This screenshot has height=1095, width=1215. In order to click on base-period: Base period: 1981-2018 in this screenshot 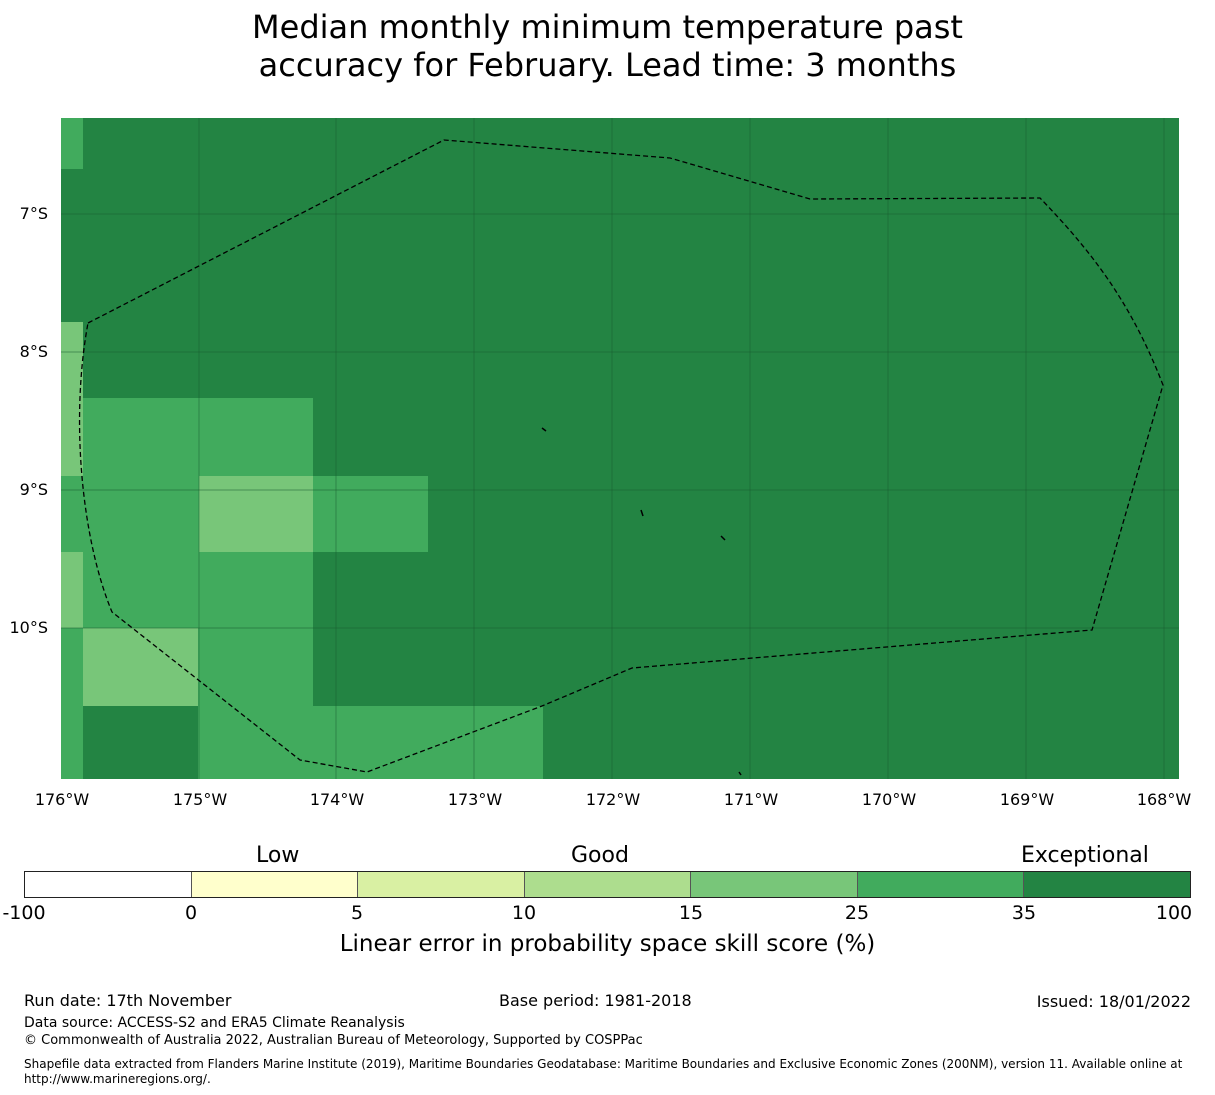, I will do `click(595, 1000)`.